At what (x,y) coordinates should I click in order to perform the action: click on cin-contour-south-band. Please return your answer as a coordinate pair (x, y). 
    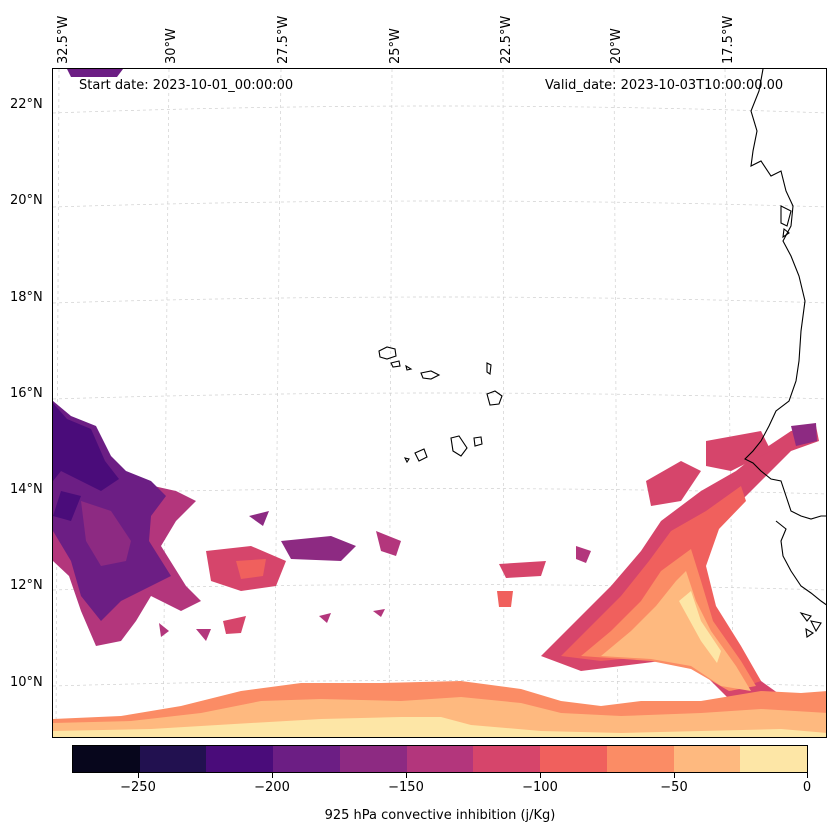
    Looking at the image, I should click on (439, 709).